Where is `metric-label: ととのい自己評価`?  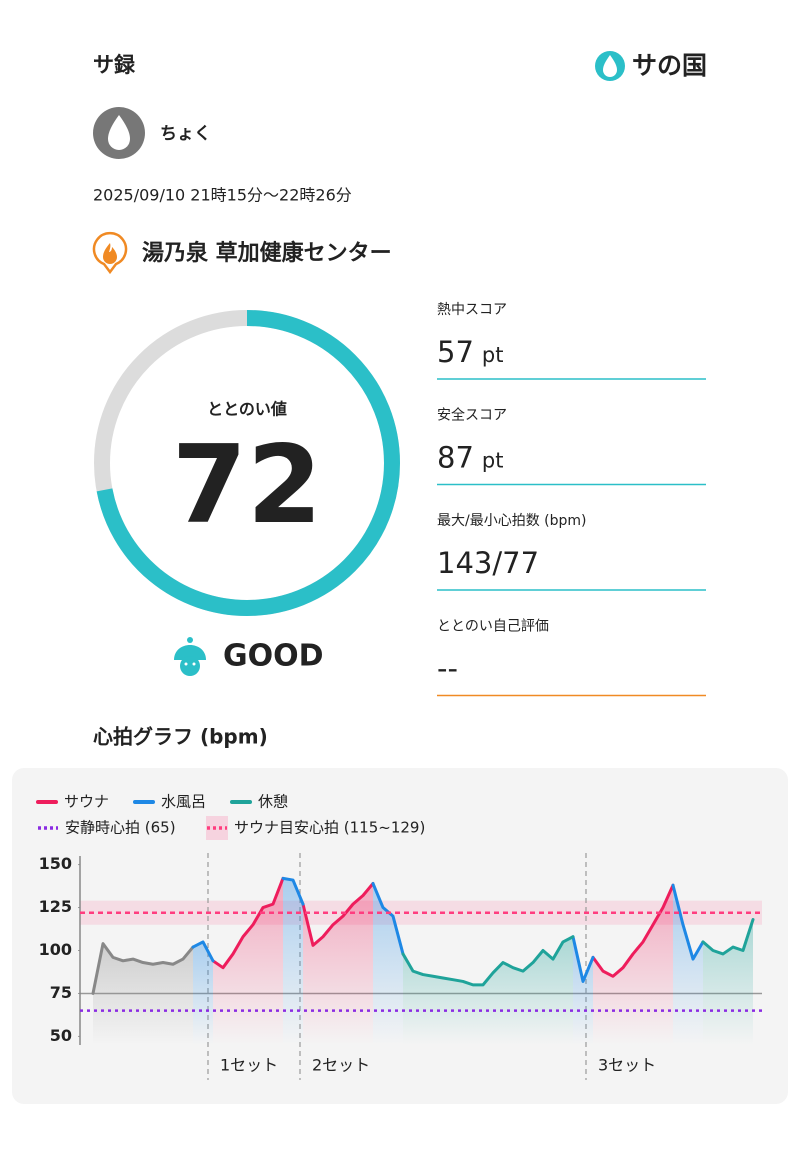 metric-label: ととのい自己評価 is located at coordinates (493, 627).